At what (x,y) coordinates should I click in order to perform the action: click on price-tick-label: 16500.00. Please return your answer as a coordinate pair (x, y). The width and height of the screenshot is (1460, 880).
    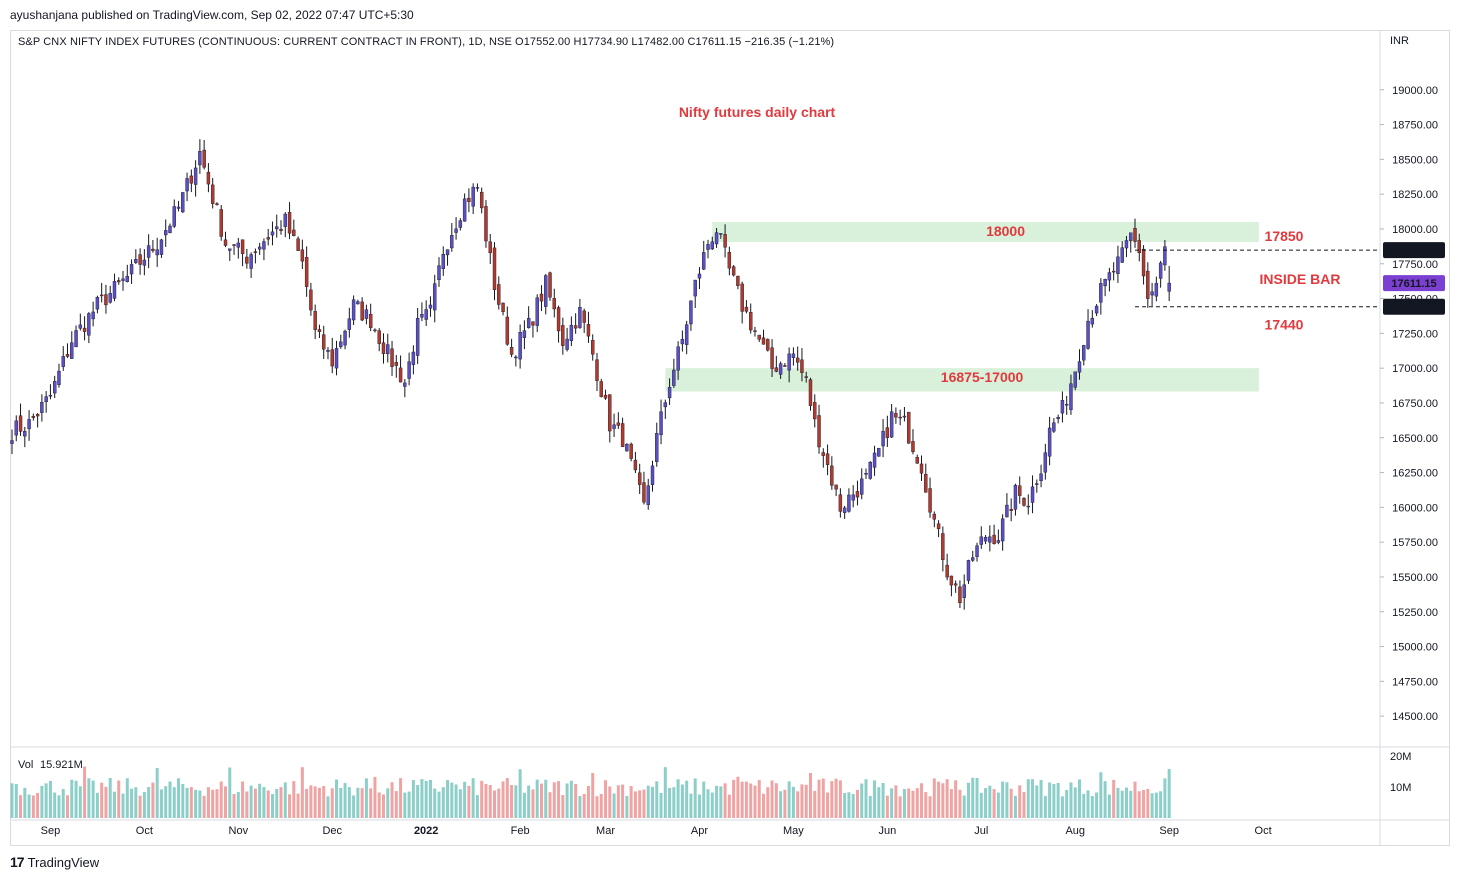
    Looking at the image, I should click on (1415, 439).